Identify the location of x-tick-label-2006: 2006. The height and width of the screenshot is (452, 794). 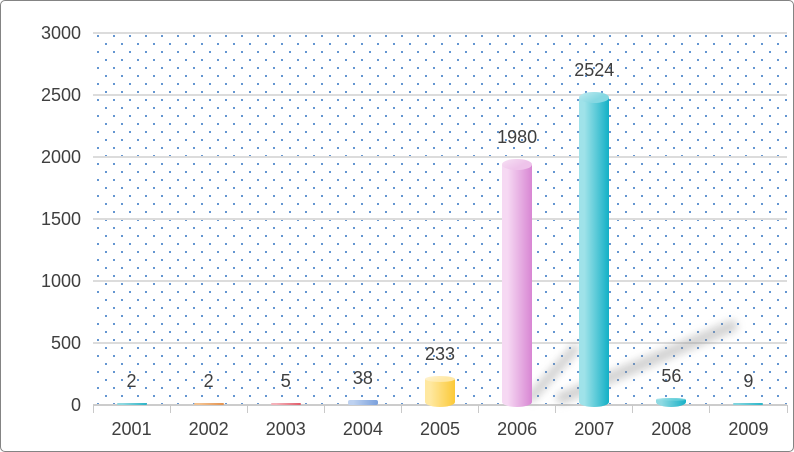
(517, 429).